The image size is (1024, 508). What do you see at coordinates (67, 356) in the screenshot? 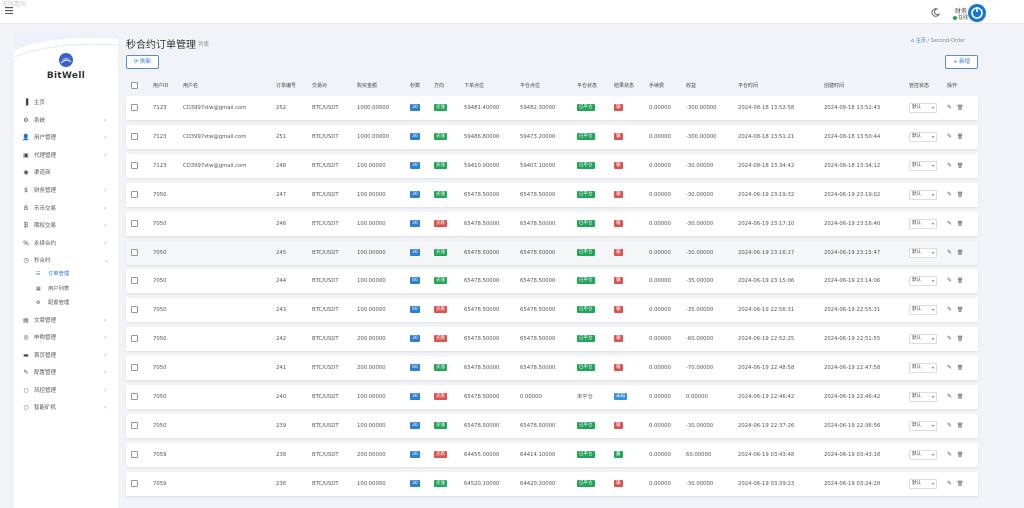
I see `sidebar-item-after-2: ▬ 首页管理 ‹` at bounding box center [67, 356].